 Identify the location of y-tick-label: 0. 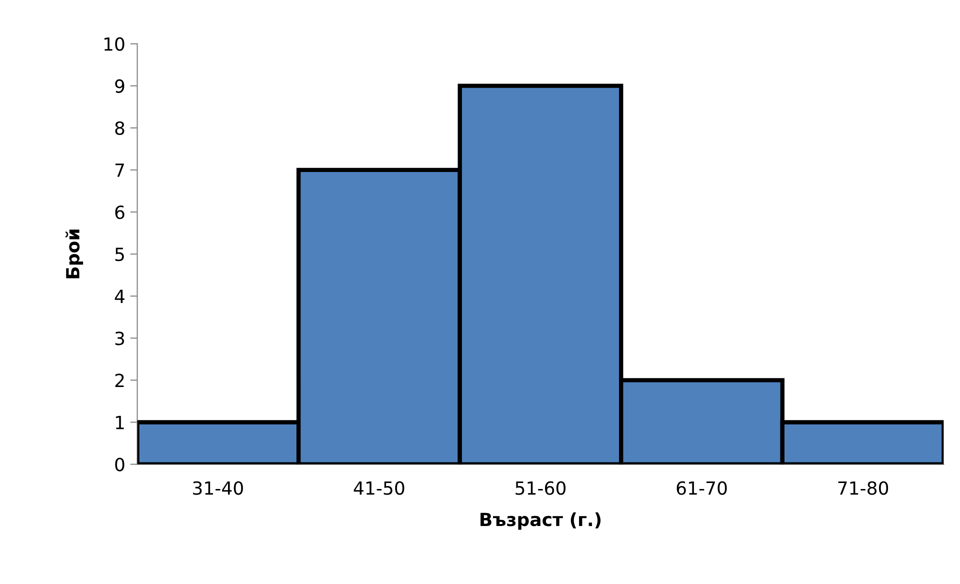
(119, 465).